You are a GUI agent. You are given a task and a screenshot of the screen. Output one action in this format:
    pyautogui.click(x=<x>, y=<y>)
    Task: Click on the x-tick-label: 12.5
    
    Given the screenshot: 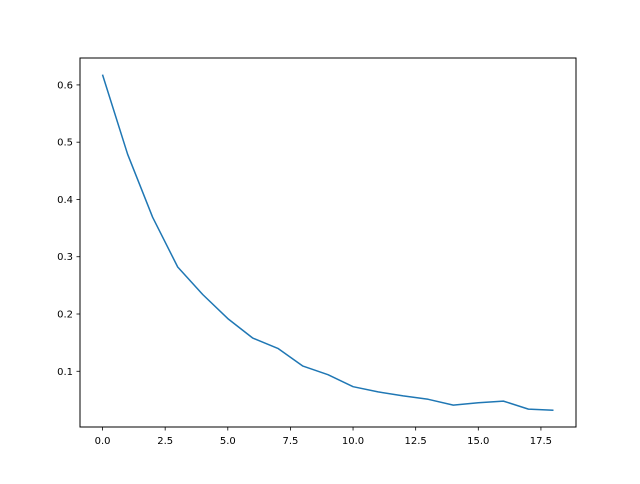 What is the action you would take?
    pyautogui.click(x=416, y=441)
    